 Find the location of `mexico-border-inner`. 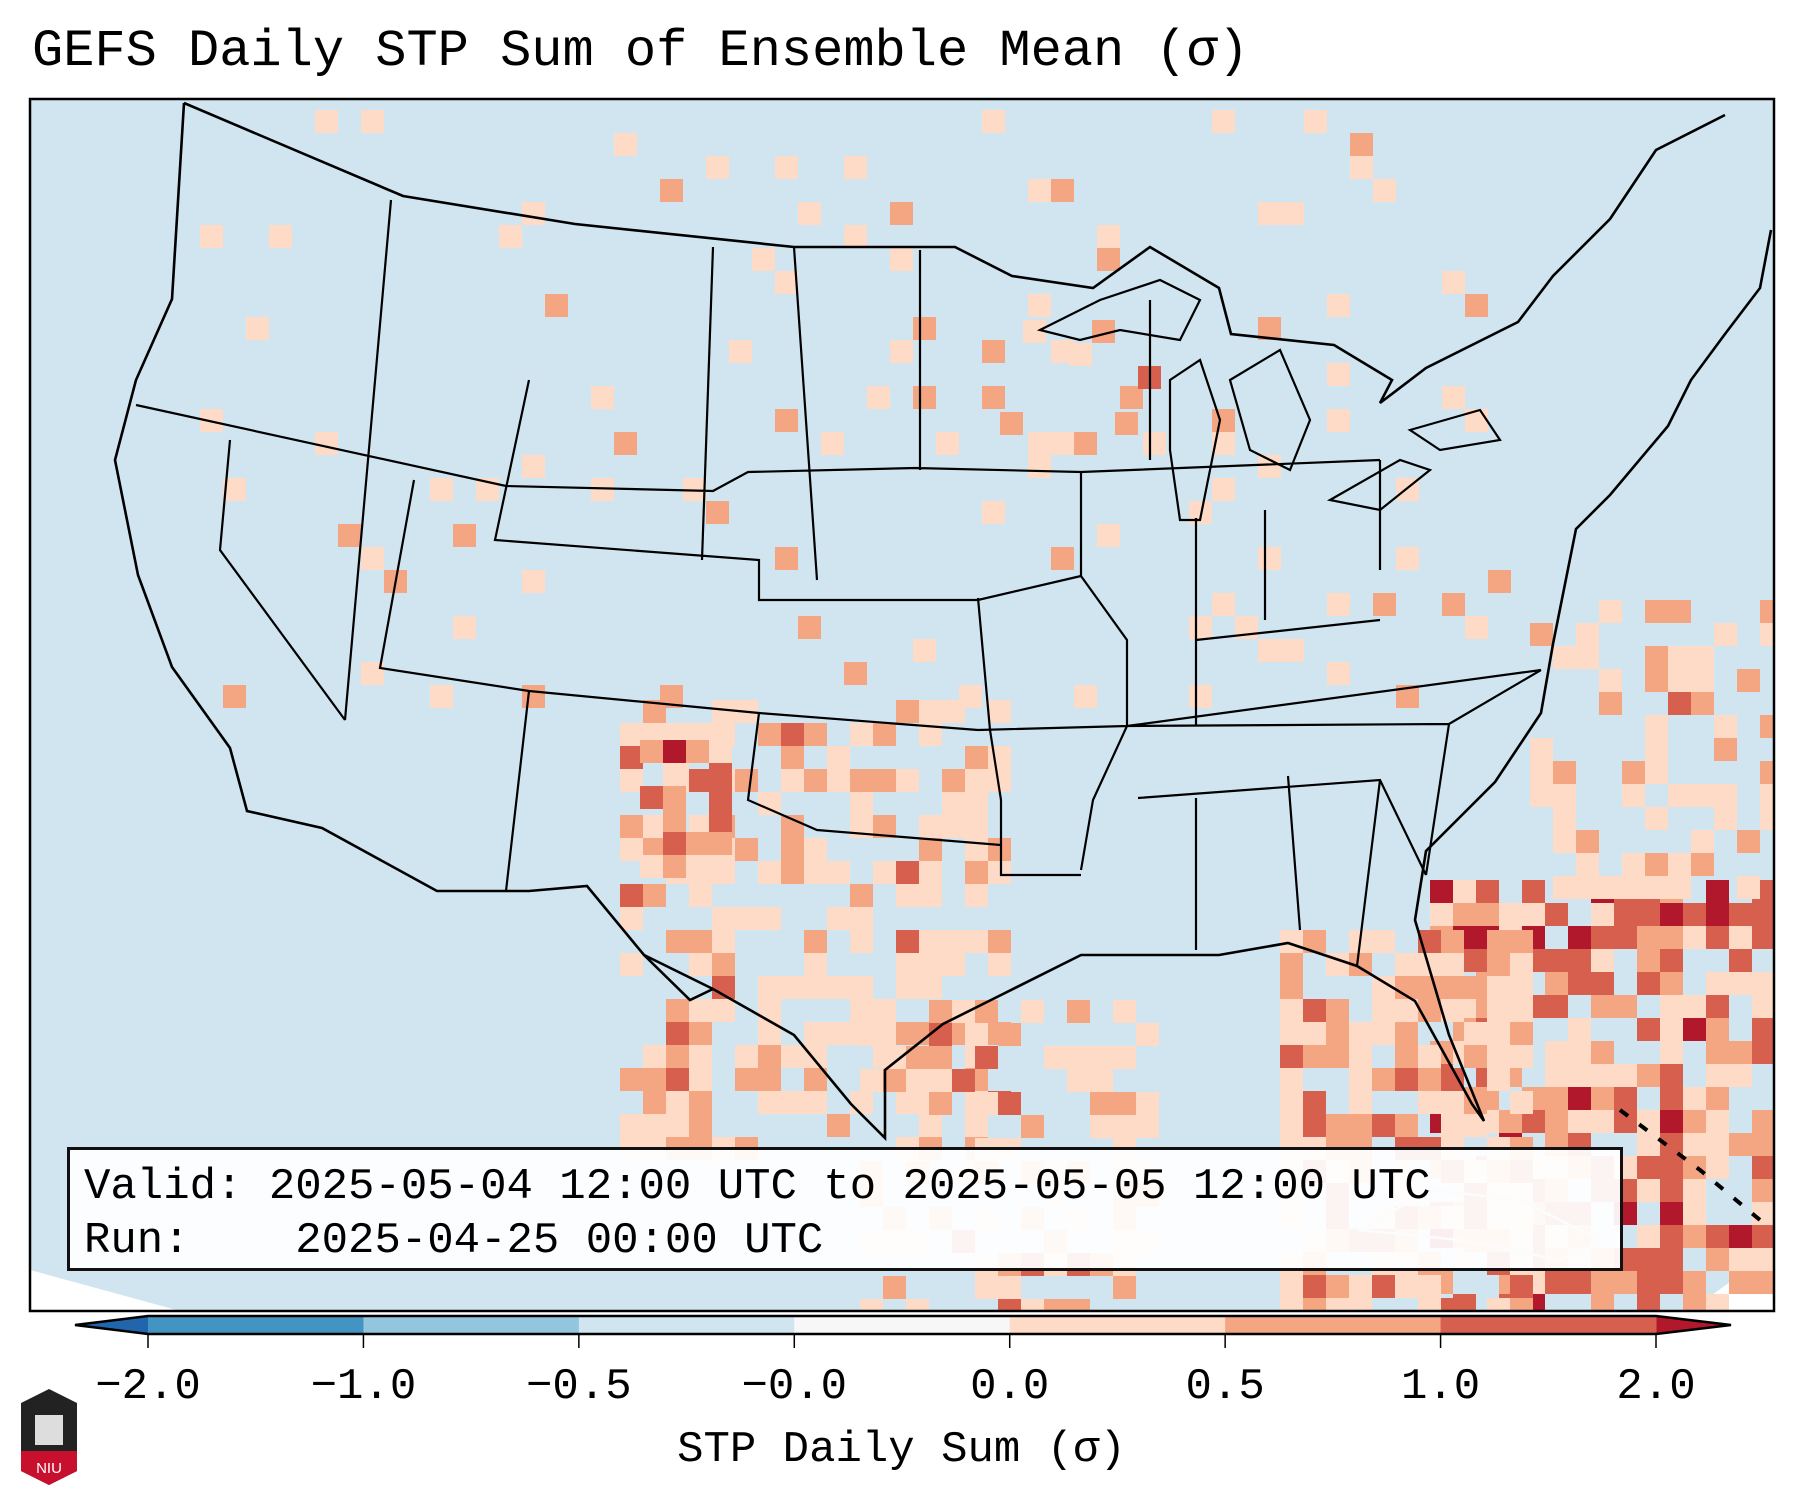

mexico-border-inner is located at coordinates (678, 978).